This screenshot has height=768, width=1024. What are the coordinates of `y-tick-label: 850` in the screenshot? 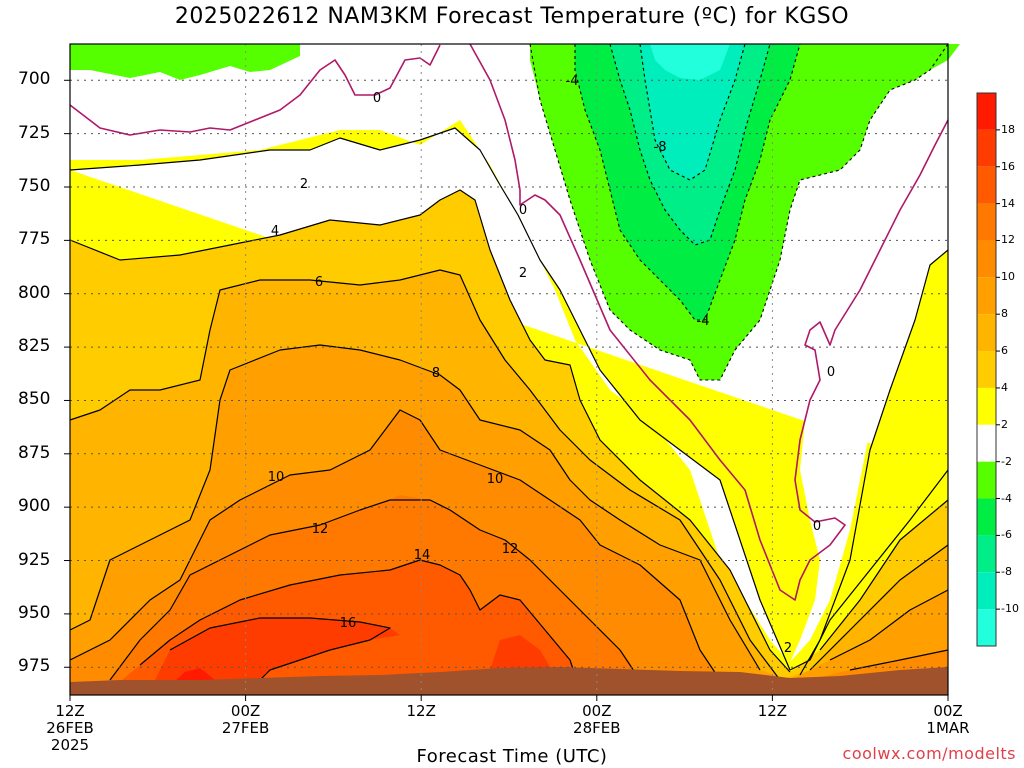 It's located at (34, 399).